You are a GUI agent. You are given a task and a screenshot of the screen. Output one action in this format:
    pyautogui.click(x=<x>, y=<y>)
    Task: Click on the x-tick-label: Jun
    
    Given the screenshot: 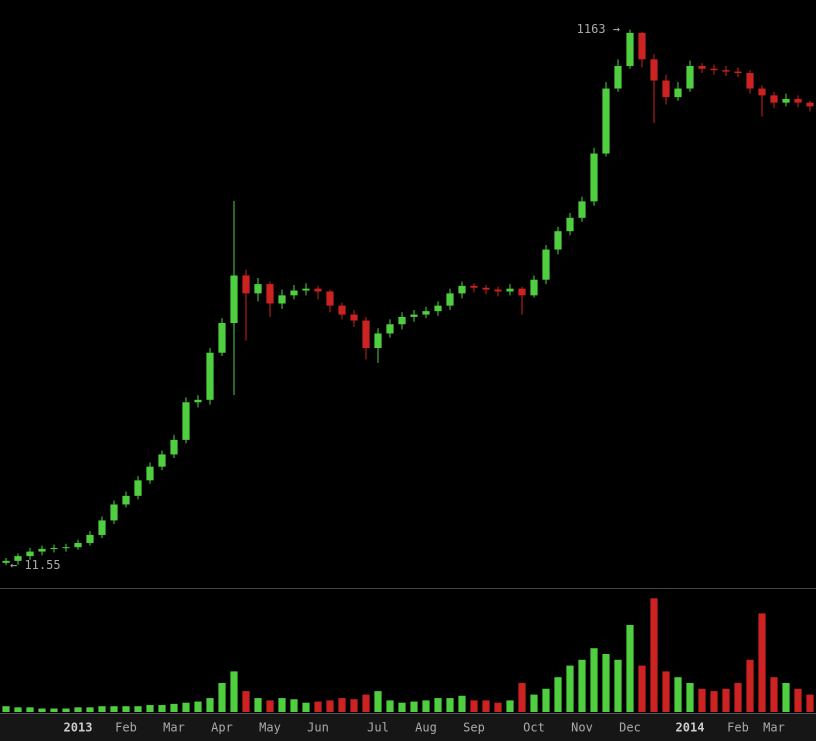 What is the action you would take?
    pyautogui.click(x=318, y=728)
    